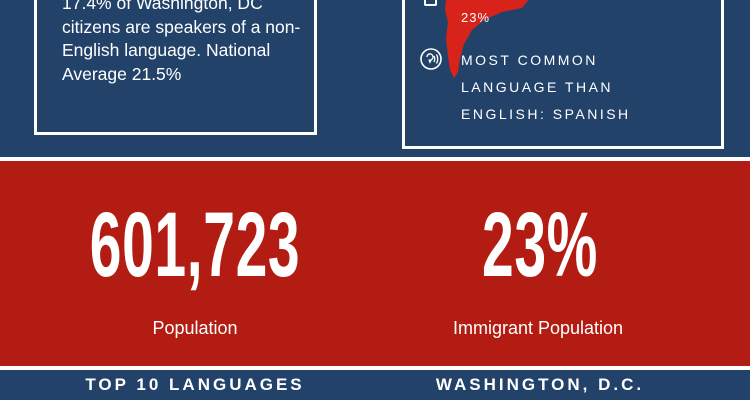 This screenshot has height=400, width=750. What do you see at coordinates (430, 3) in the screenshot?
I see `box-icon` at bounding box center [430, 3].